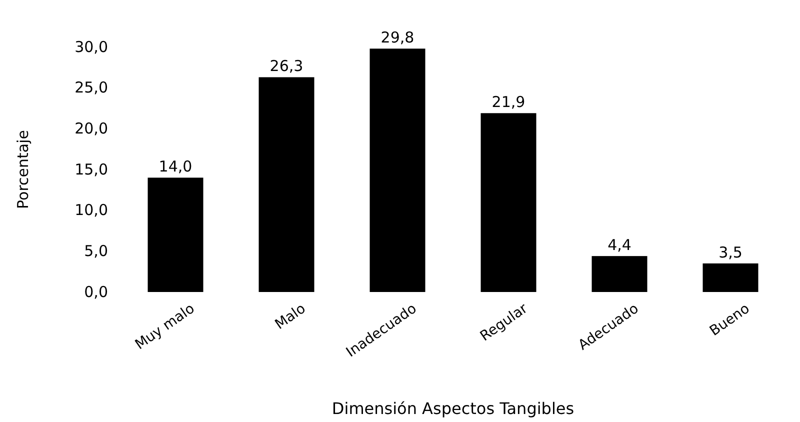 The height and width of the screenshot is (422, 800). Describe the element at coordinates (730, 252) in the screenshot. I see `data-label: 3,5` at that location.